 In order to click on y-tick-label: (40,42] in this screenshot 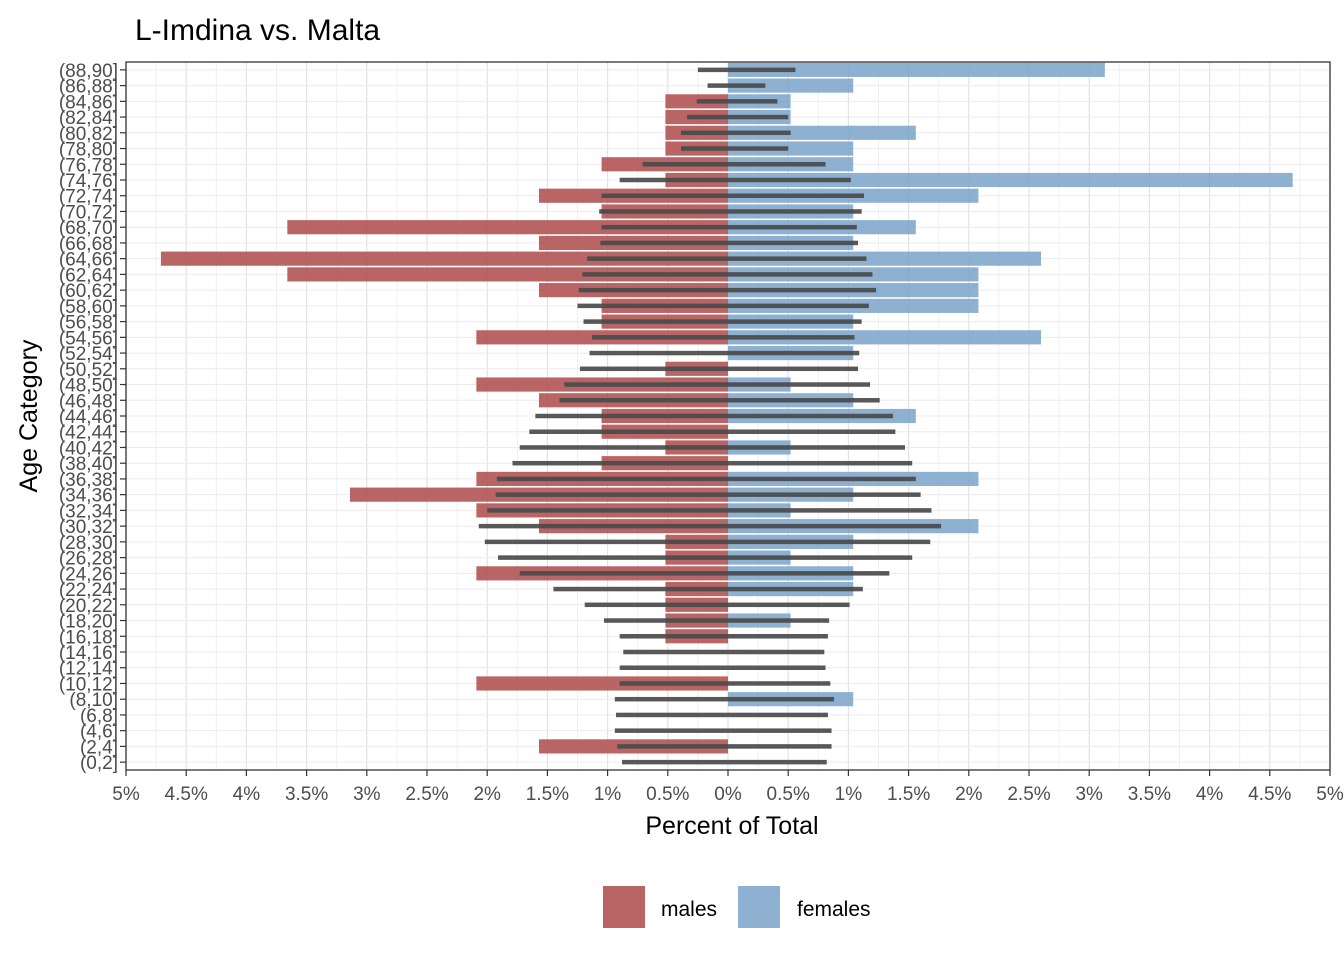, I will do `click(88, 448)`.